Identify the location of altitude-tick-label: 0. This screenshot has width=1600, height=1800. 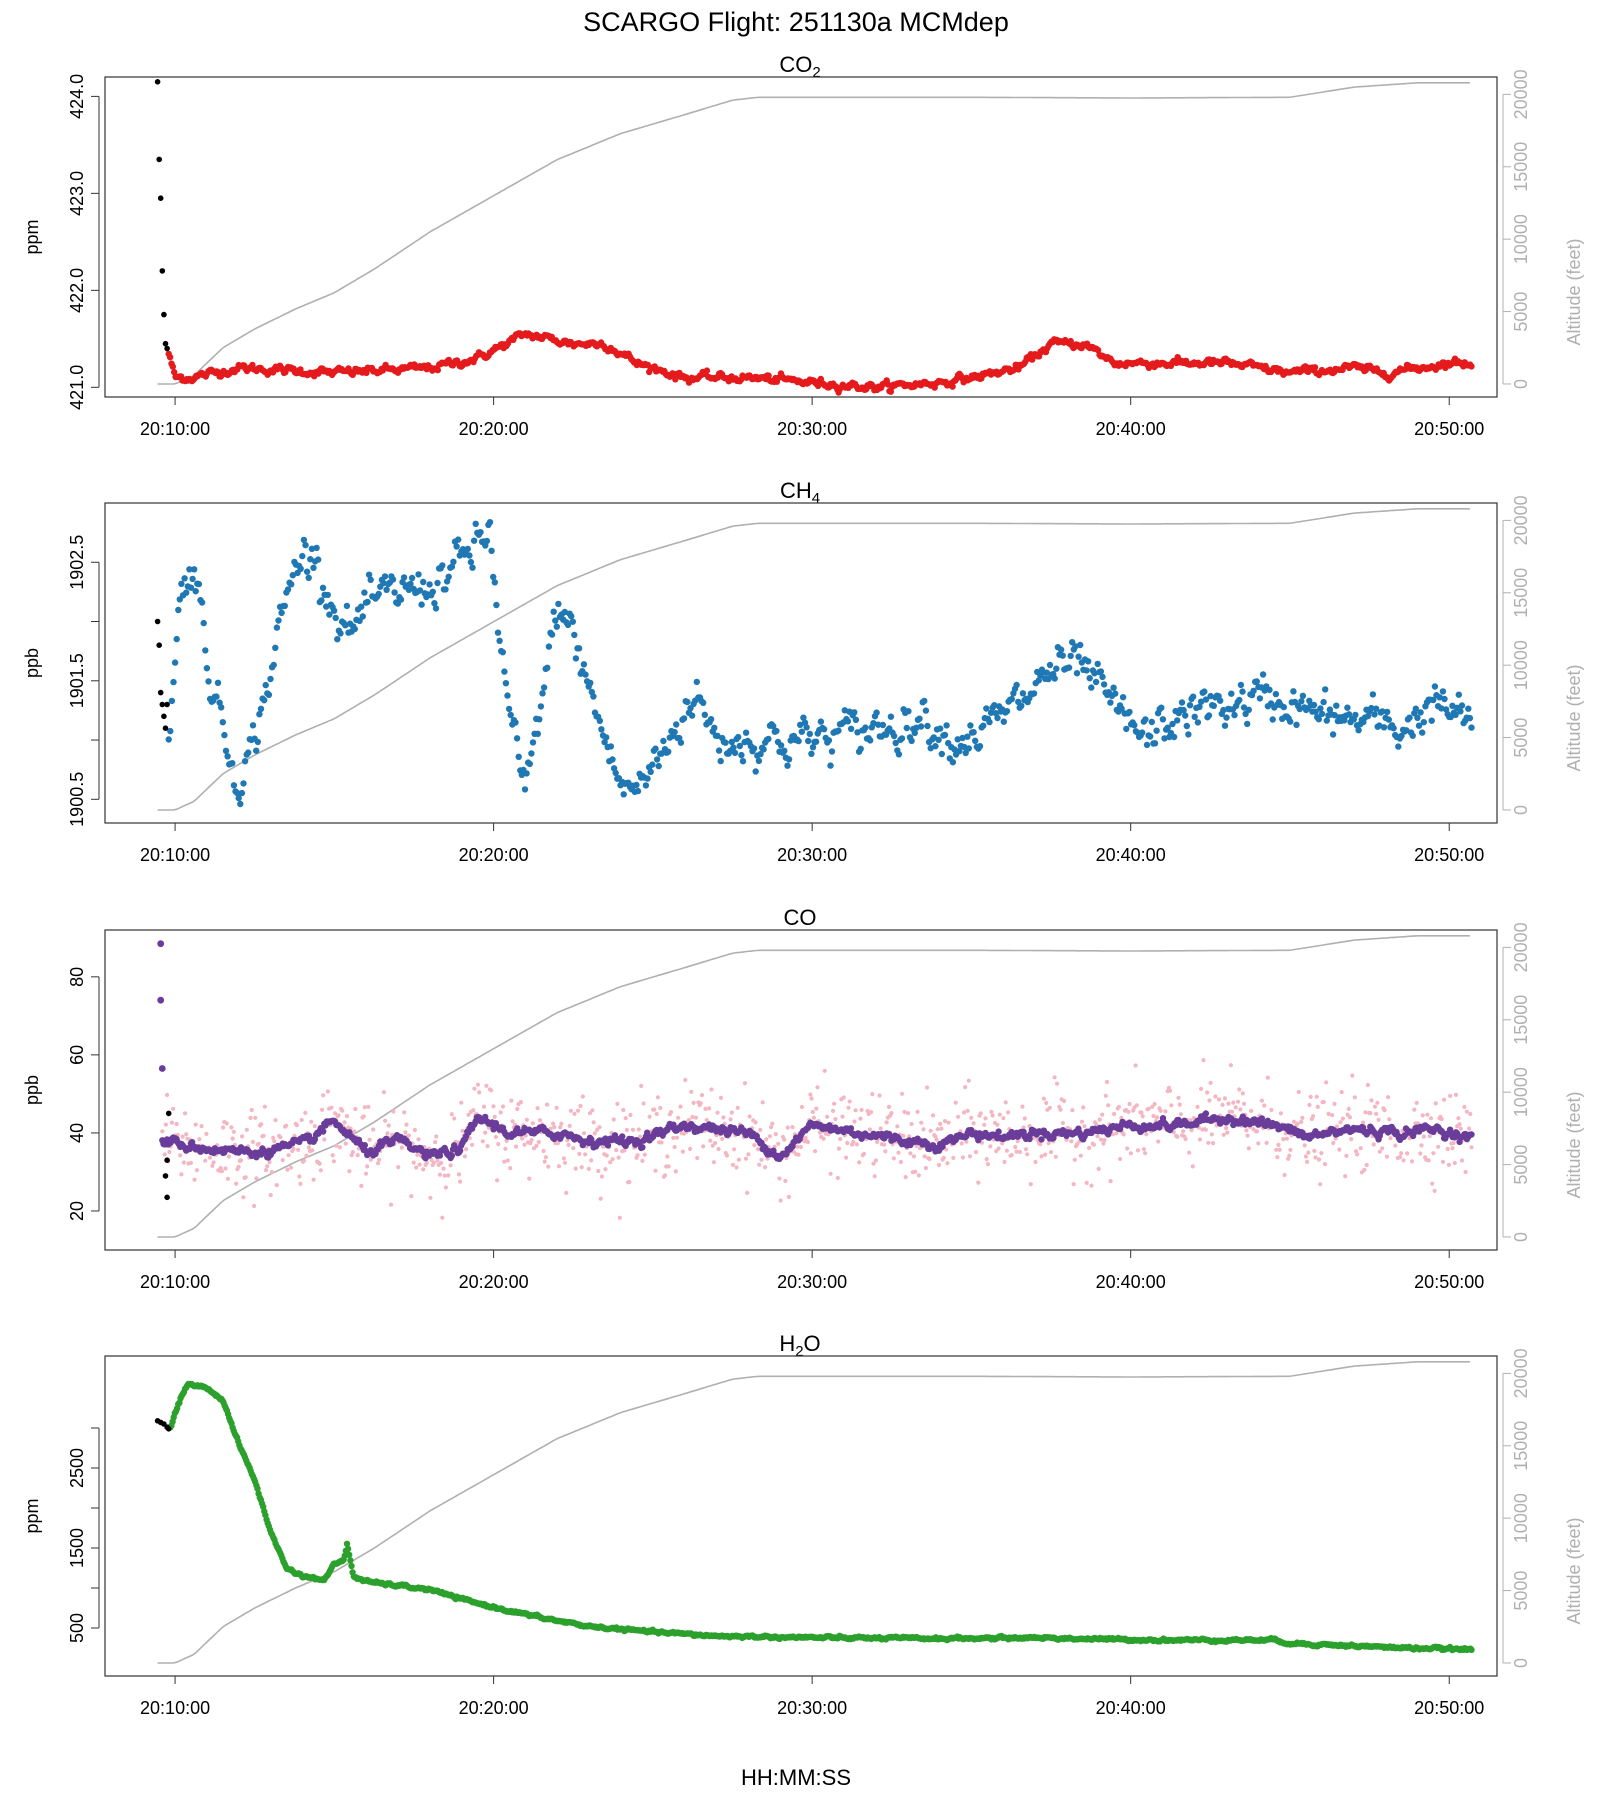
(1521, 810).